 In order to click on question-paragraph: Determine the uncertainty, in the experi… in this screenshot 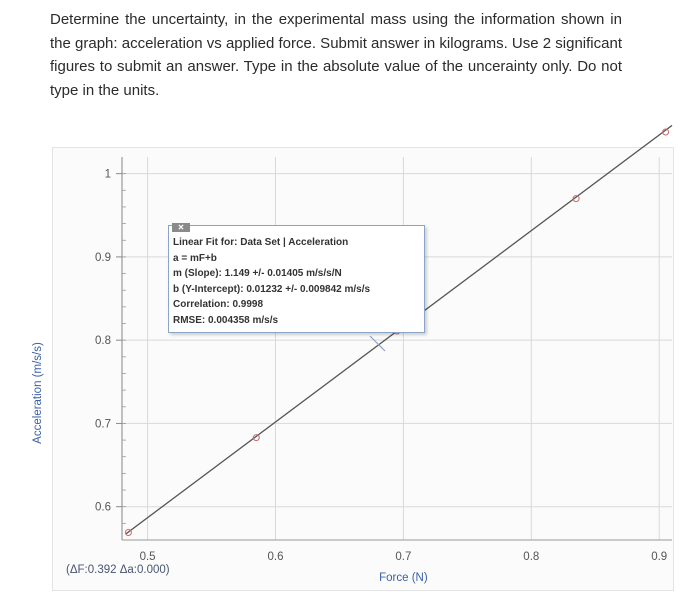, I will do `click(336, 55)`.